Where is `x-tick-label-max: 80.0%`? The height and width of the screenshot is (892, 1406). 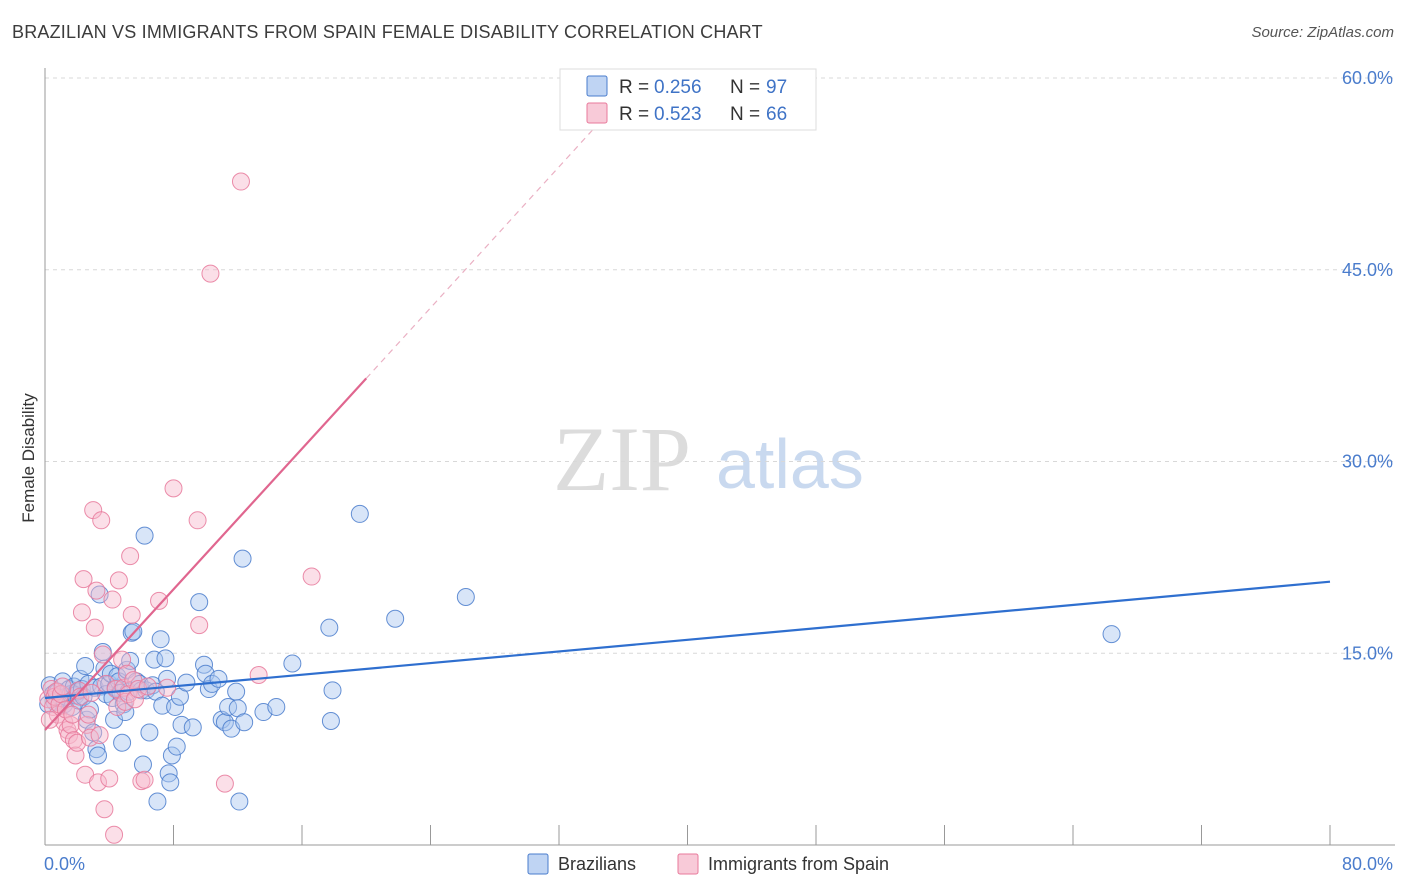 x-tick-label-max: 80.0% is located at coordinates (1367, 864).